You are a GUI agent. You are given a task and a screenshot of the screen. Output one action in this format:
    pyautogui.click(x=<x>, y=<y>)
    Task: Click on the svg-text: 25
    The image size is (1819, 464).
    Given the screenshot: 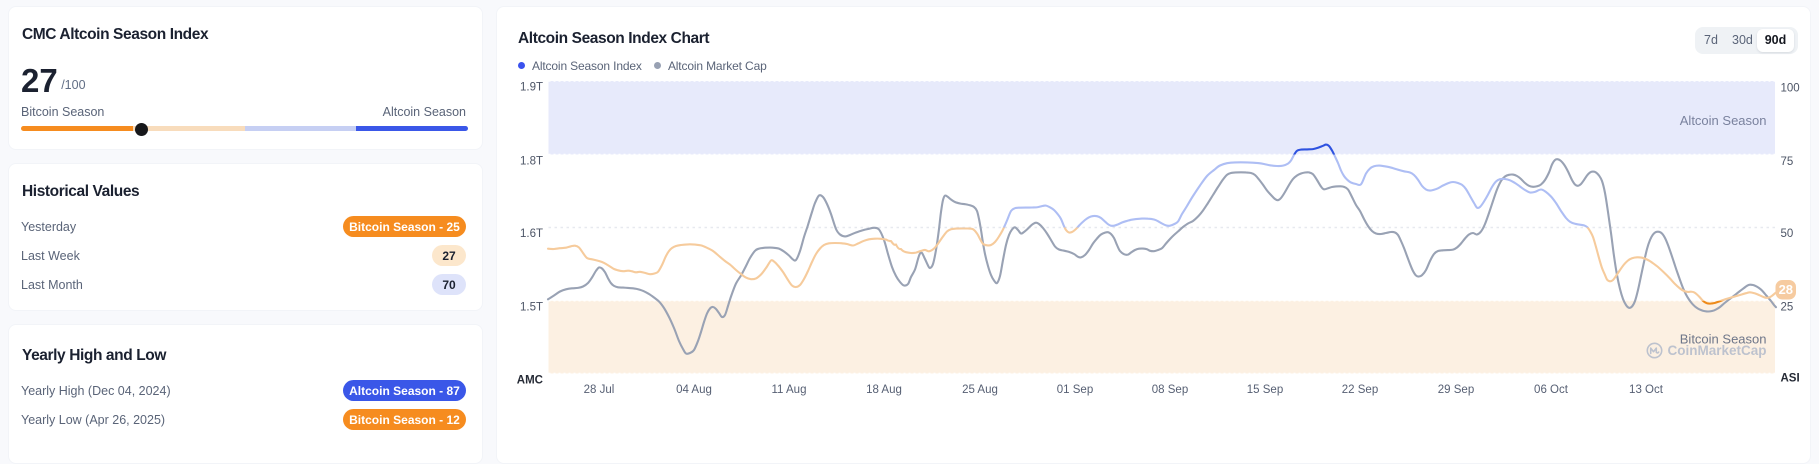 What is the action you would take?
    pyautogui.click(x=1787, y=308)
    